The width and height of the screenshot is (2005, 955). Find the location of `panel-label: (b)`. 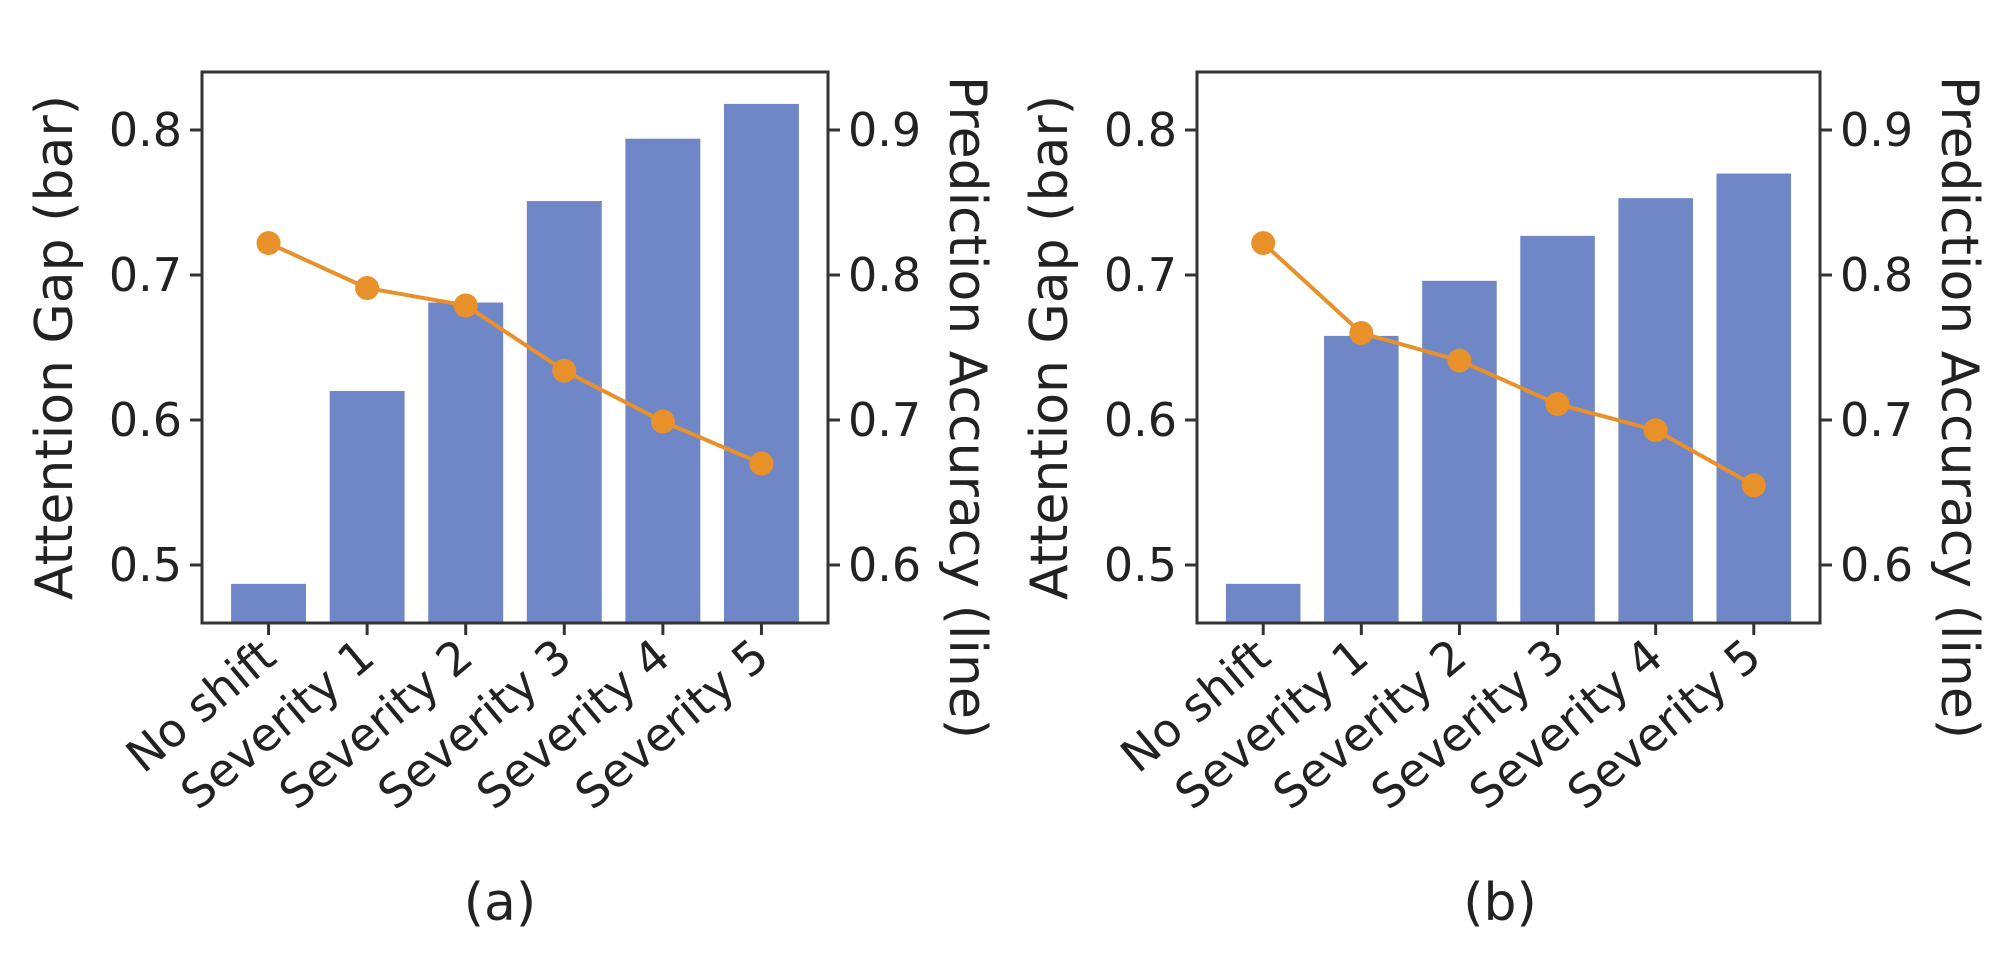

panel-label: (b) is located at coordinates (1500, 903).